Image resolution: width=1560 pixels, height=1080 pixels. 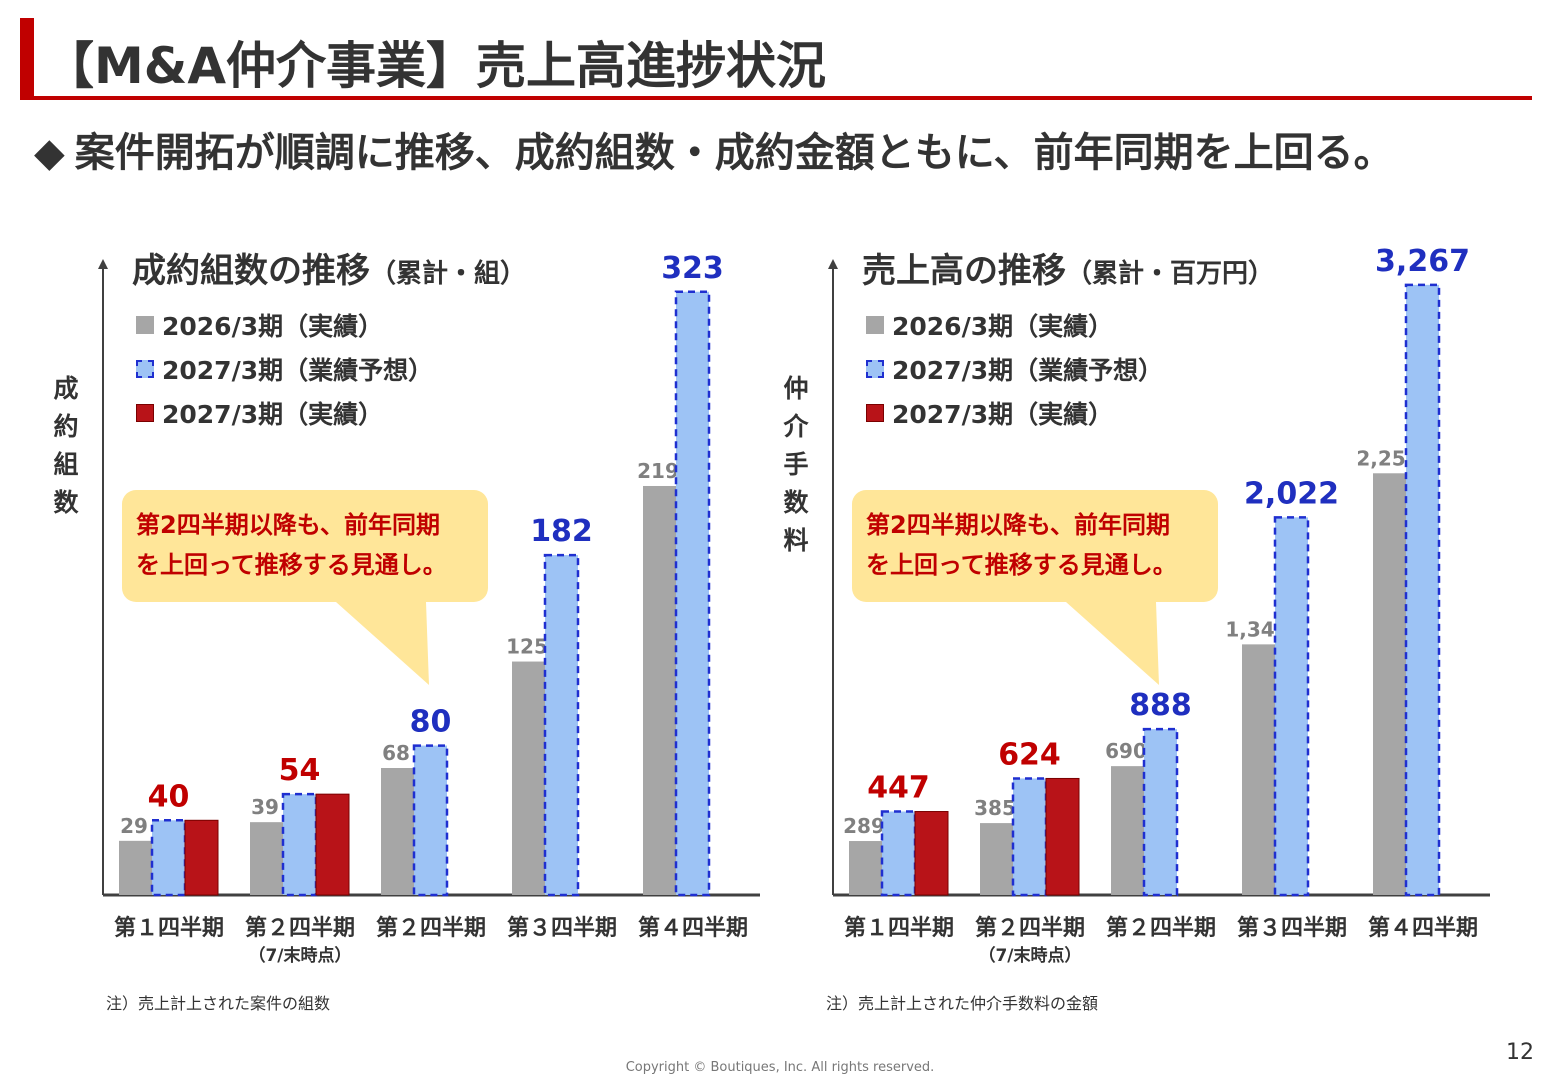 I want to click on deals-chart-title: 成約組数の推移（累計・組）, so click(x=329, y=267).